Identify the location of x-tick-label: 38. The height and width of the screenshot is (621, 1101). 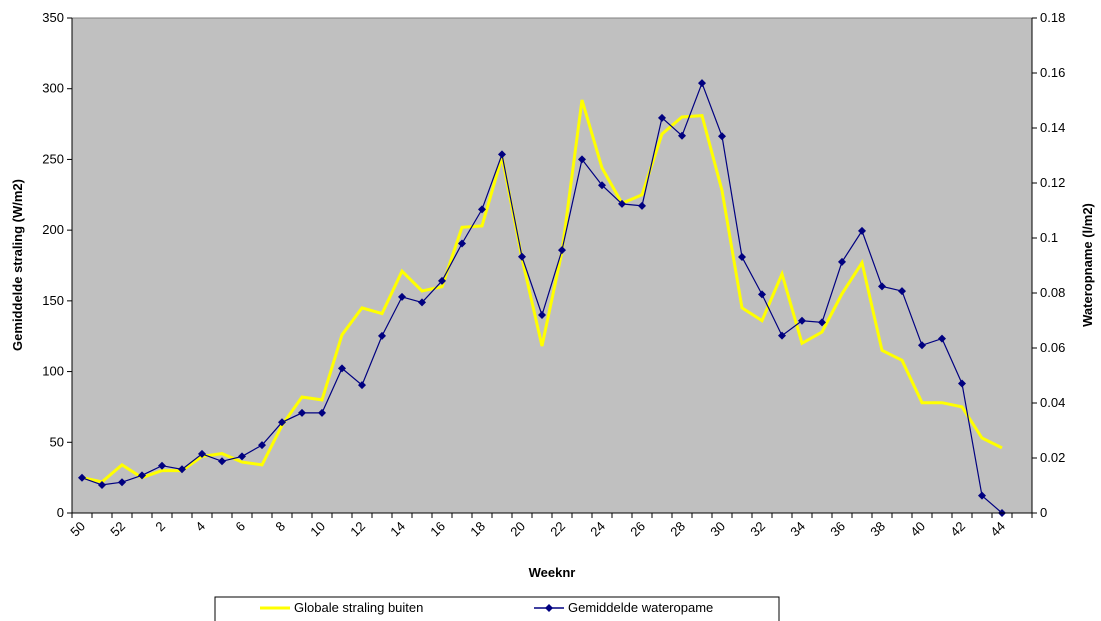
(877, 529).